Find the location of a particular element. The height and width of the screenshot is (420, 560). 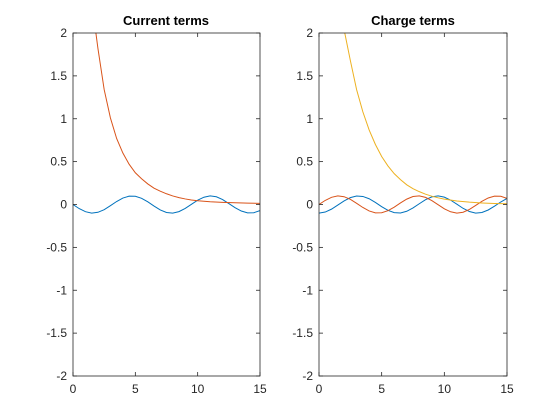

title-charge-terms: Charge terms is located at coordinates (413, 20).